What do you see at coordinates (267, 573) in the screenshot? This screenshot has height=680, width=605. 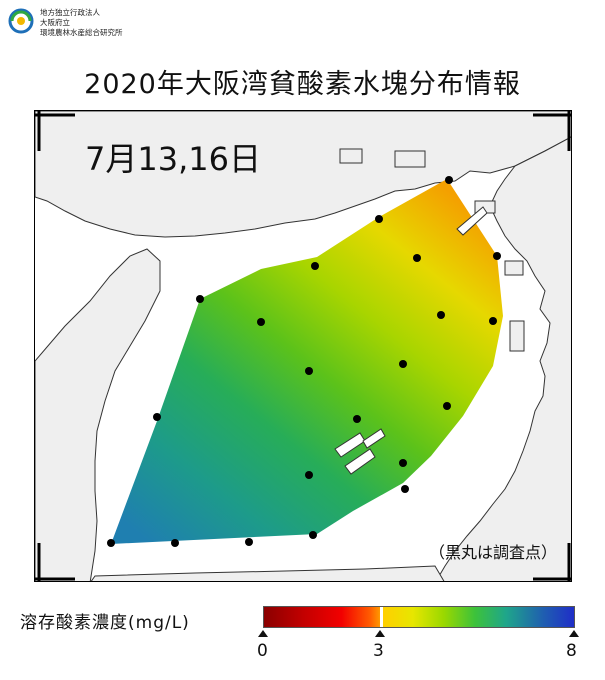 I see `land-south` at bounding box center [267, 573].